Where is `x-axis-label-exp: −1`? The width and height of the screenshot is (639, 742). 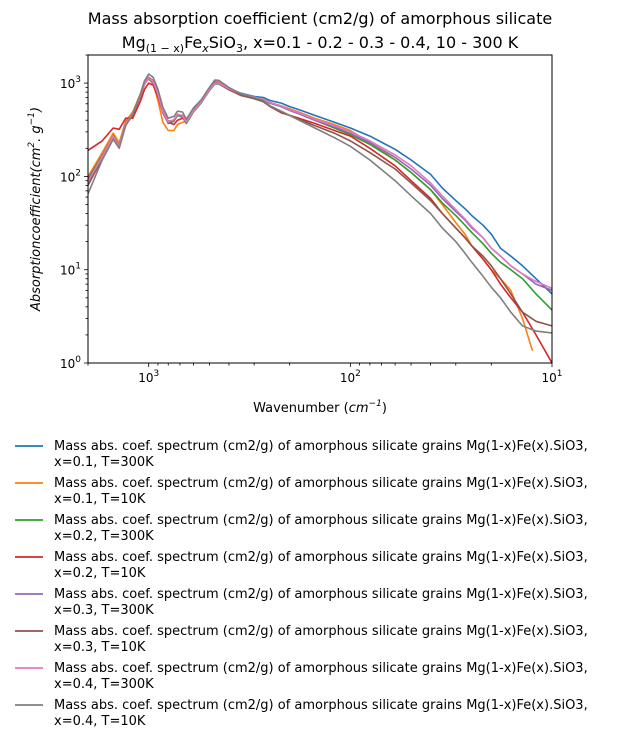 x-axis-label-exp: −1 is located at coordinates (375, 404).